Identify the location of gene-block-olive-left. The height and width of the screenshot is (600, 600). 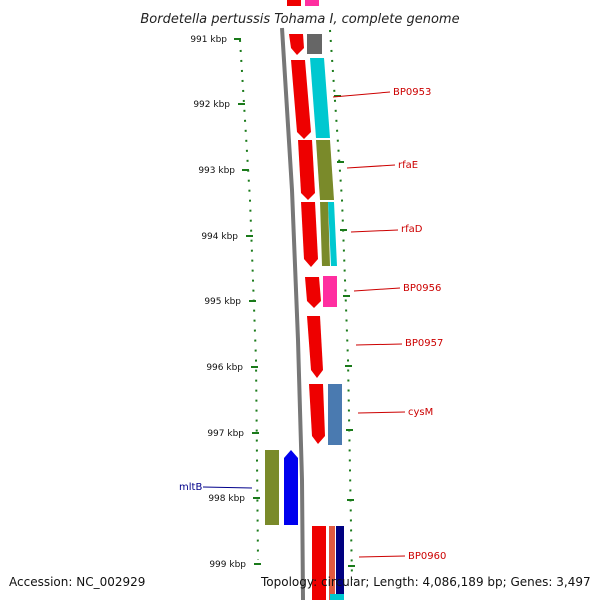
(272, 487).